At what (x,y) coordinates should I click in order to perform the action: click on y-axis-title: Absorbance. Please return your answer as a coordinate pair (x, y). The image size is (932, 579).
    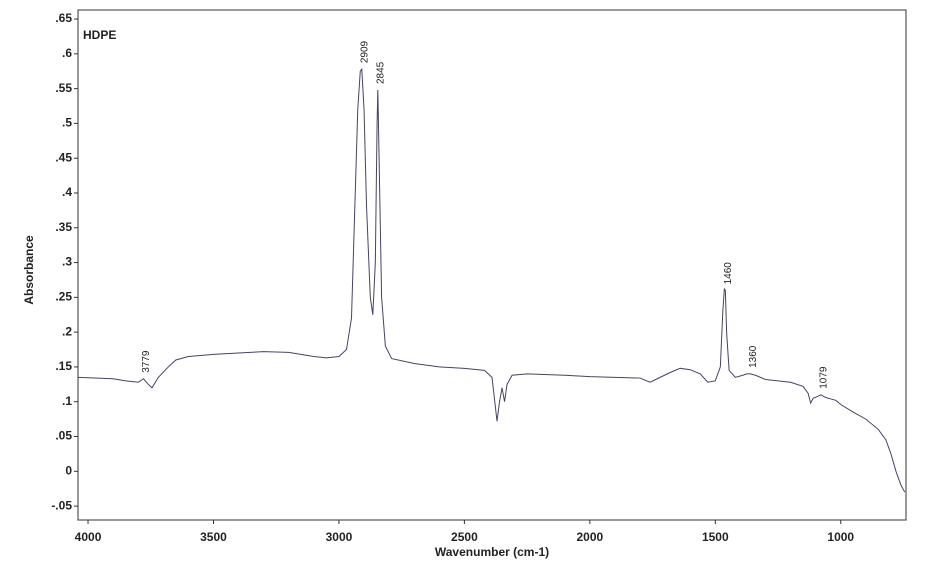
    Looking at the image, I should click on (29, 270).